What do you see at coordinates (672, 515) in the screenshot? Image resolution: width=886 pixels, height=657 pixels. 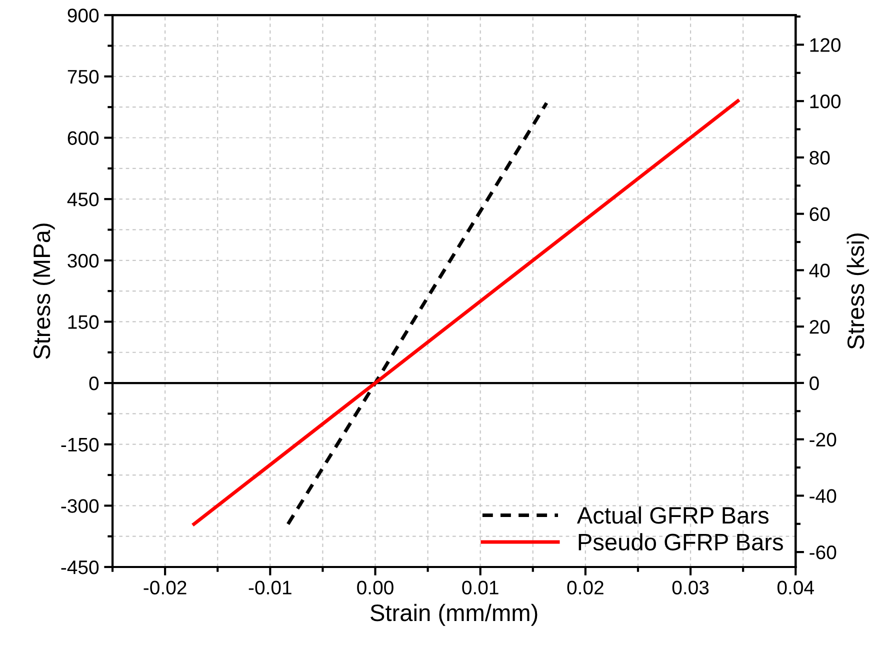 I see `legend-label: Actual GFRP Bars` at bounding box center [672, 515].